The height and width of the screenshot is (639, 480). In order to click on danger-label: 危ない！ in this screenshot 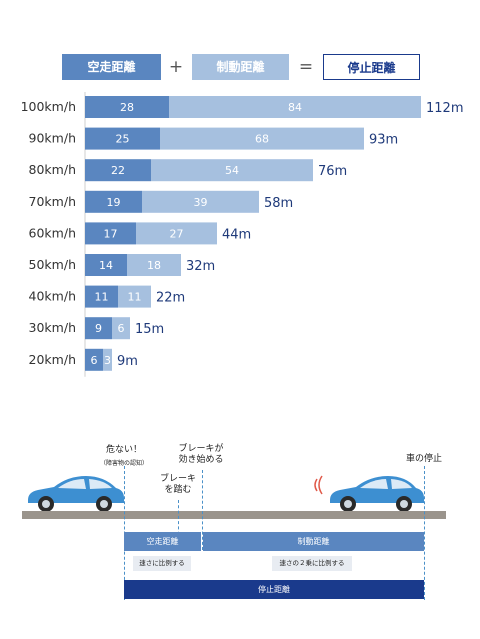, I will do `click(123, 450)`.